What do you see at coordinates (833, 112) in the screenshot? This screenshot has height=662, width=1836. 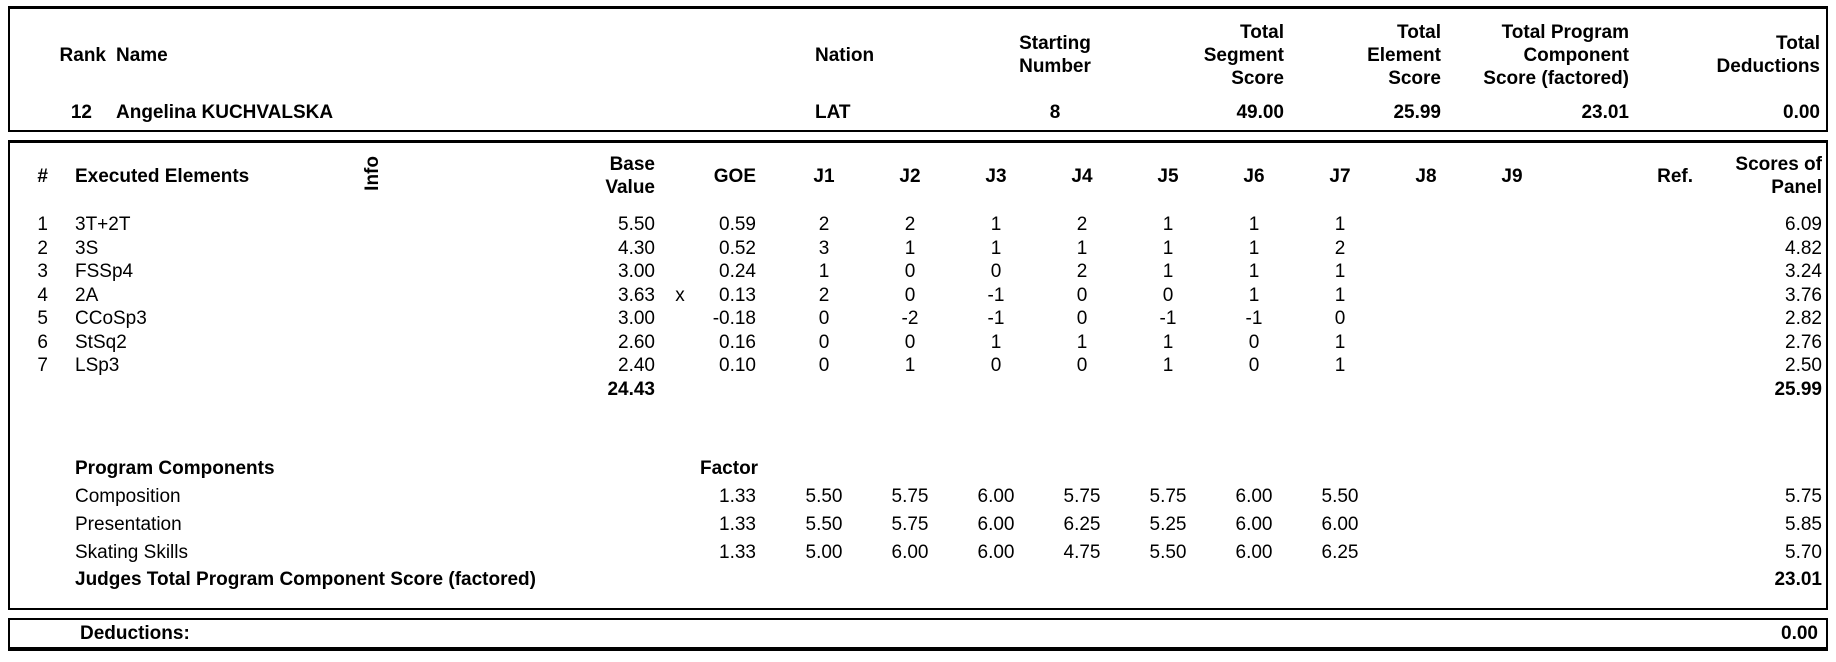 I see `skater-nation: LAT` at bounding box center [833, 112].